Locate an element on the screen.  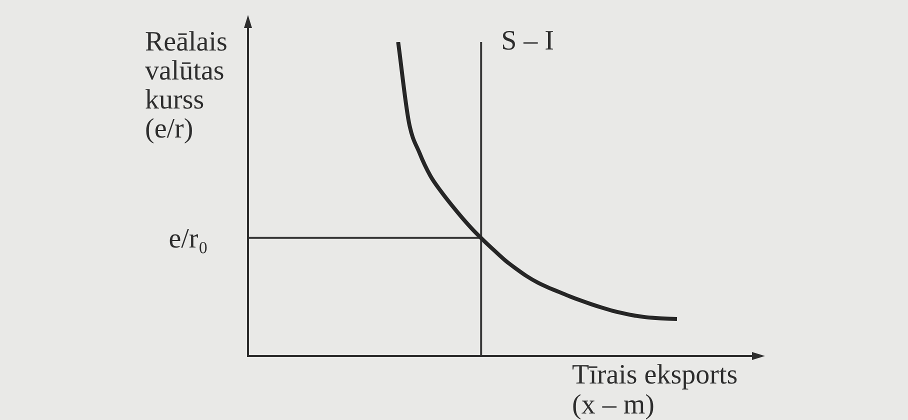
ref-line-label: e/r₀ is located at coordinates (188, 238).